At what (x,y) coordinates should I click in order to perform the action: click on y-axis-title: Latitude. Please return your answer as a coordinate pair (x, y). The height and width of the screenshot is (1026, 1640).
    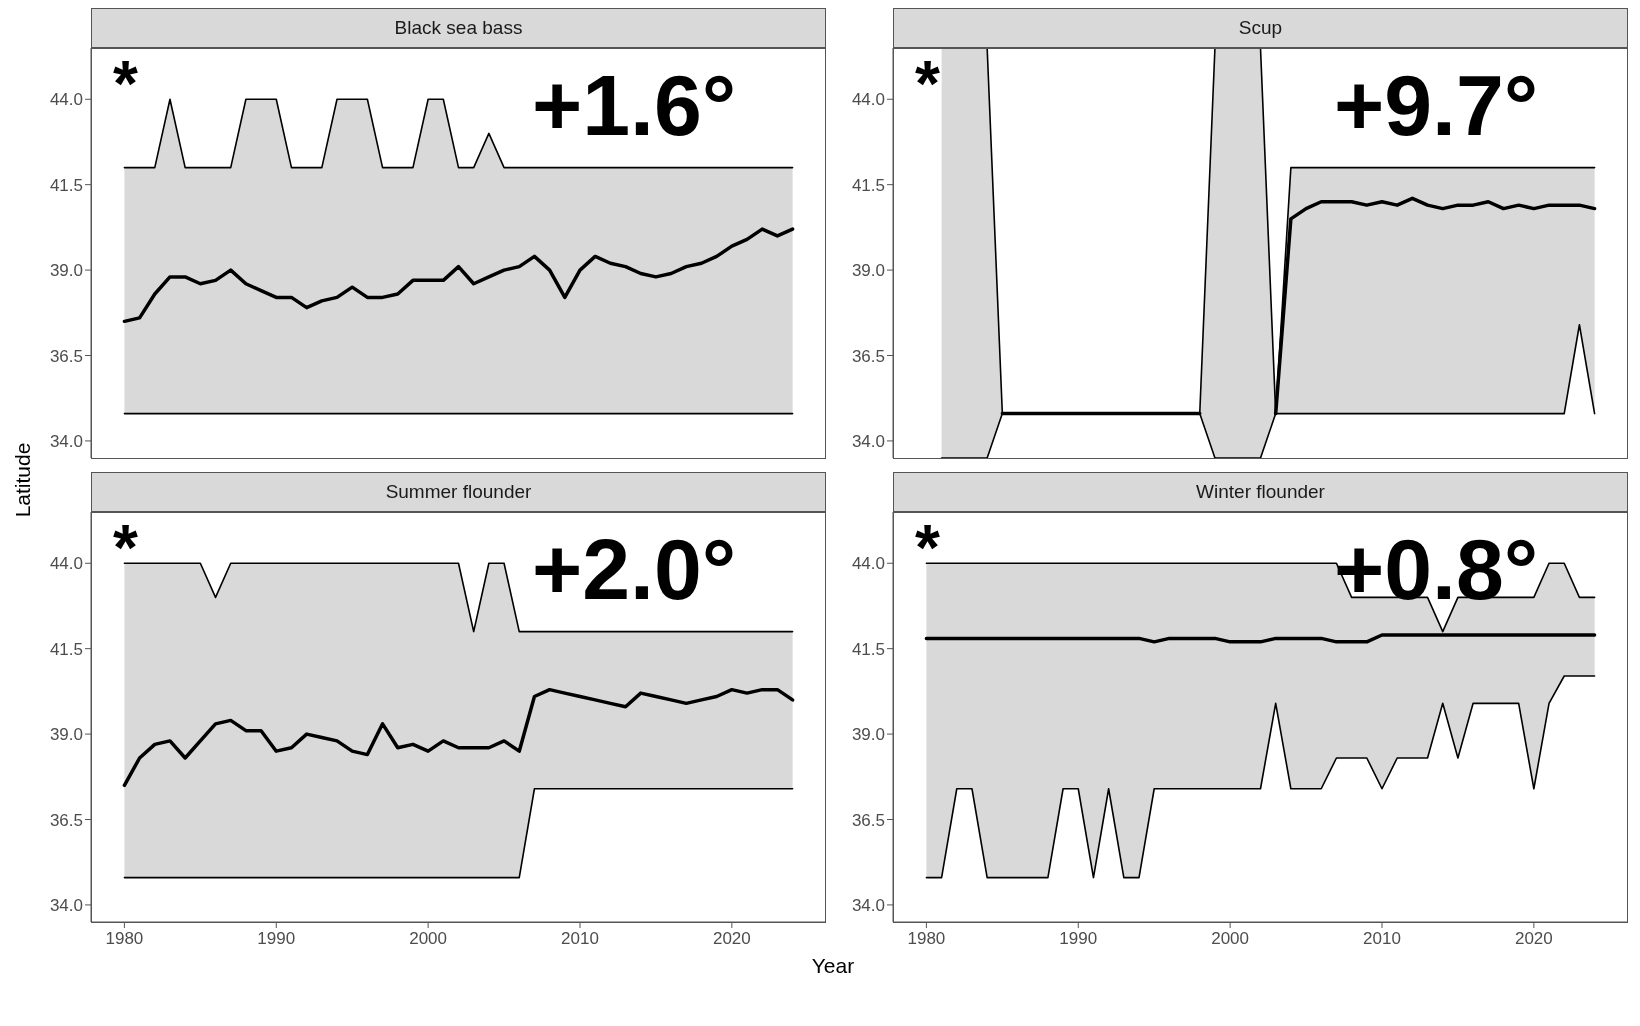
    Looking at the image, I should click on (23, 480).